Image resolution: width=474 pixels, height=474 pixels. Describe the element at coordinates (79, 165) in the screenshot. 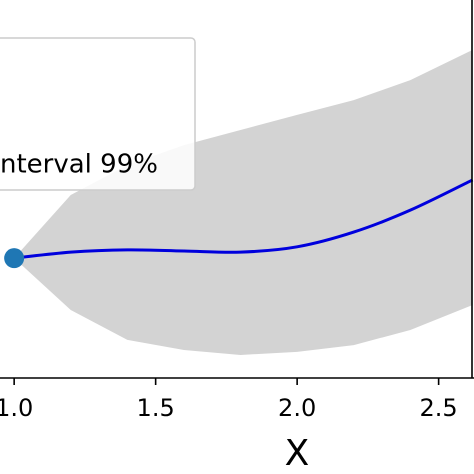

I see `legend-label: nterval 99%` at that location.